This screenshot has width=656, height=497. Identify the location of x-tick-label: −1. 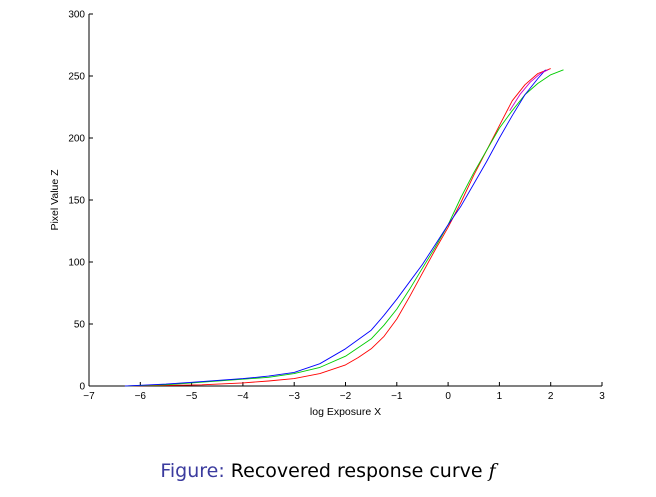
(397, 396).